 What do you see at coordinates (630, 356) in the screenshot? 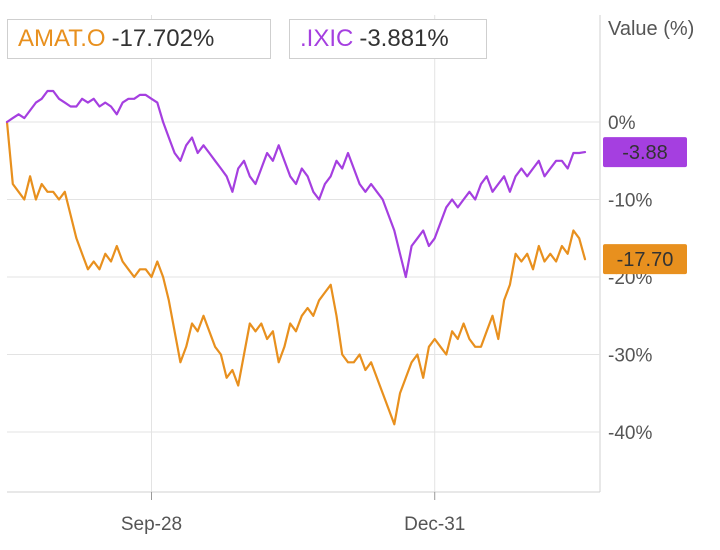
I see `y-tick-label: -30%` at bounding box center [630, 356].